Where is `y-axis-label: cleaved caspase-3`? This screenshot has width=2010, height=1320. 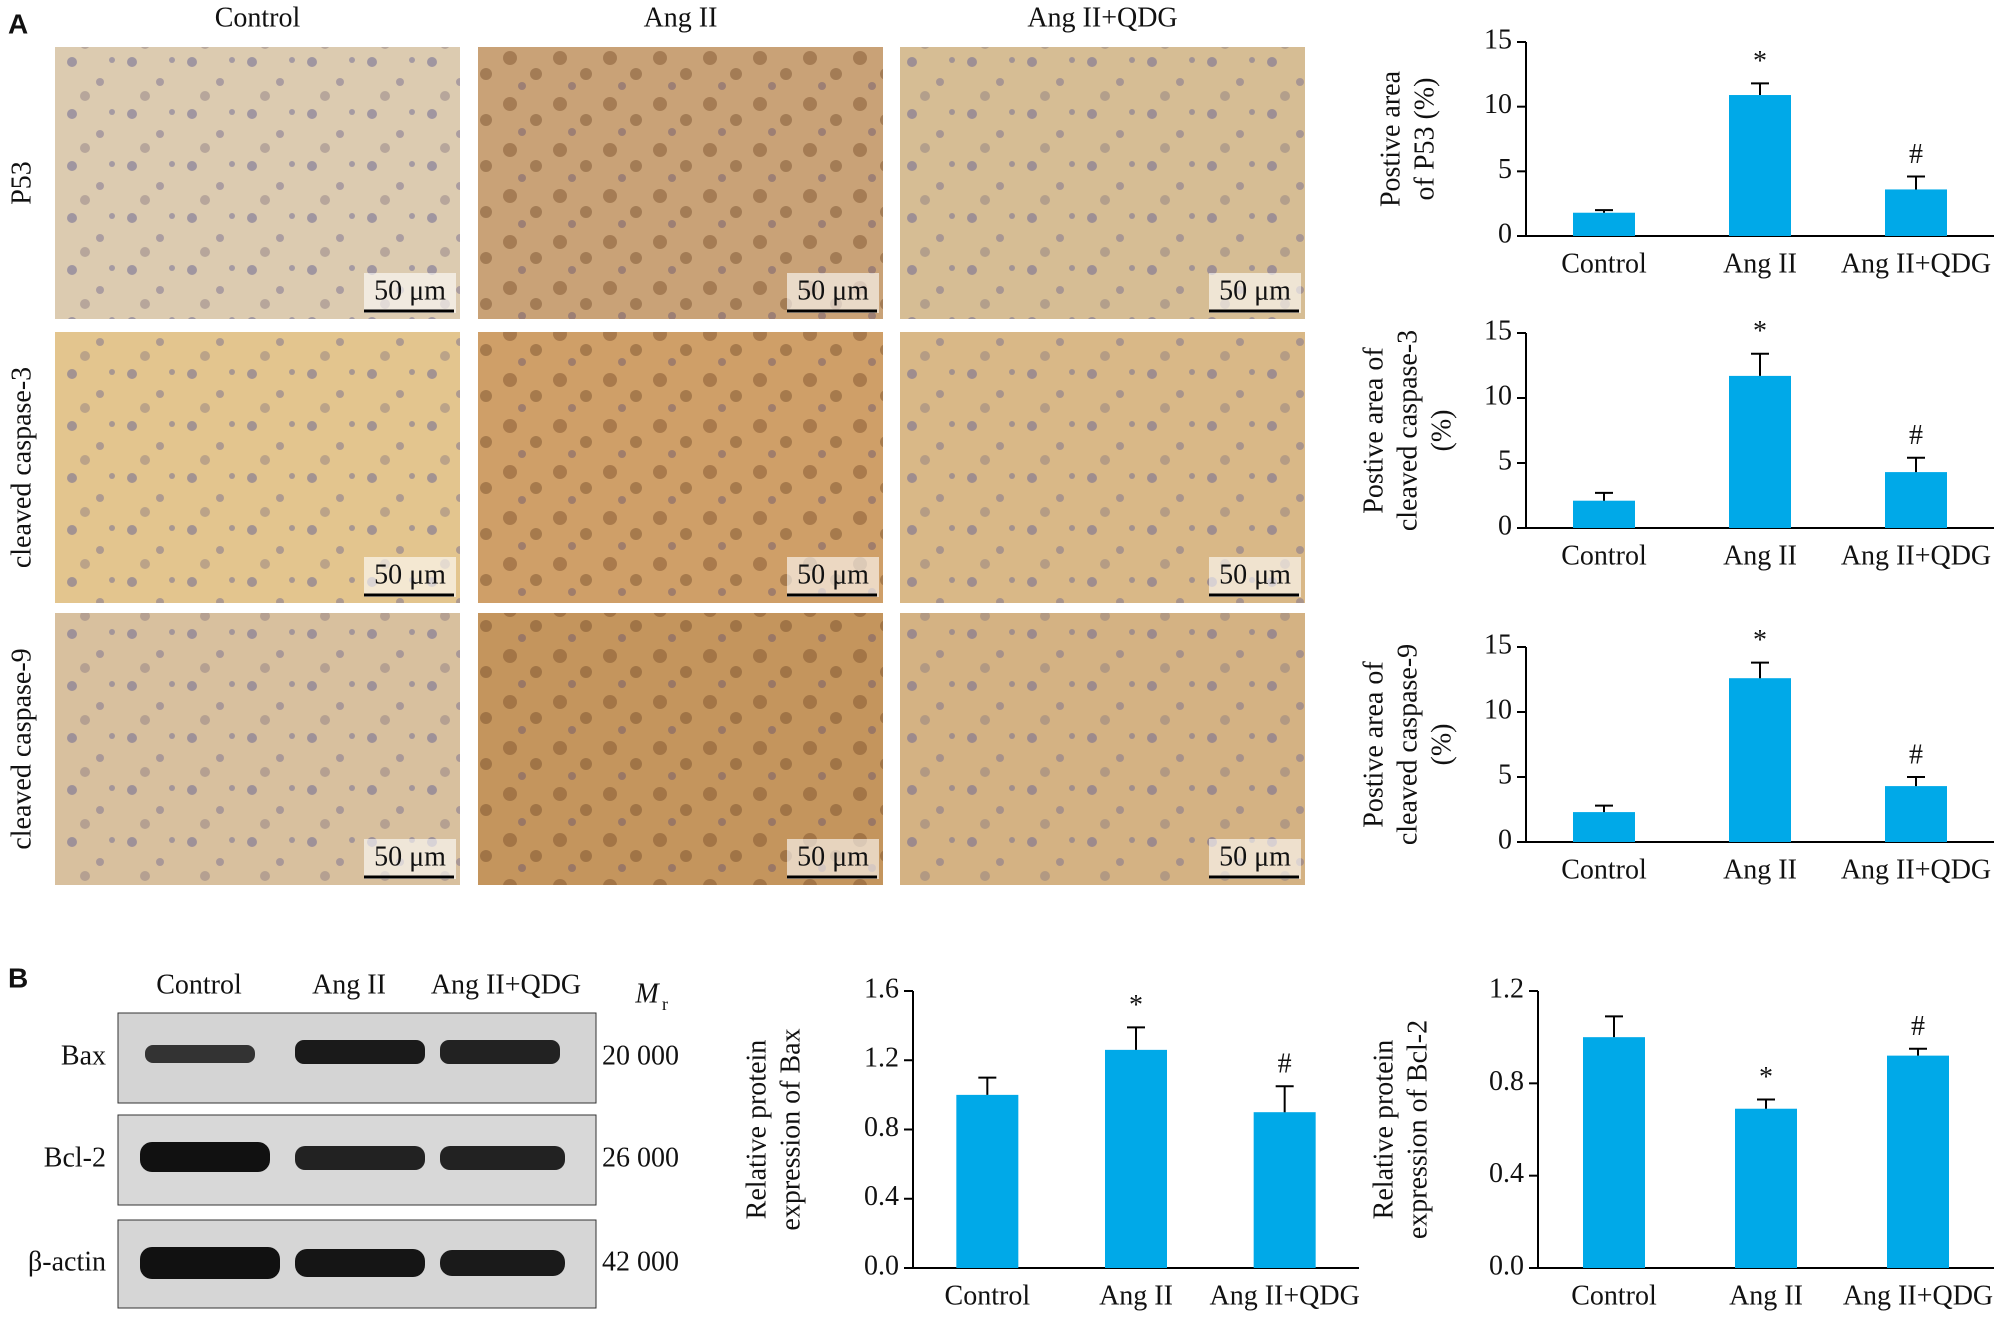
y-axis-label: cleaved caspase-3 is located at coordinates (1407, 430).